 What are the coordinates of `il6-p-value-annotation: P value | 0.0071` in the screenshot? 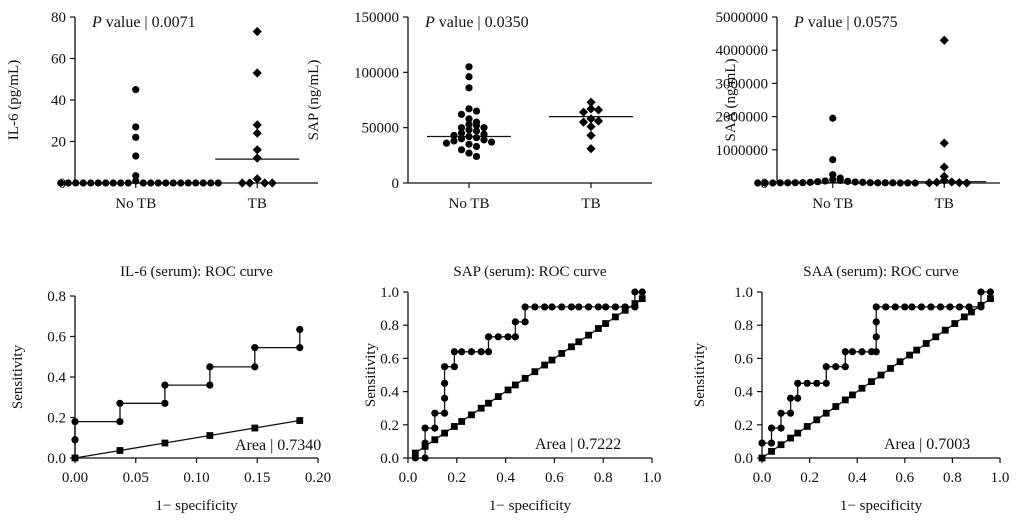 It's located at (143, 22).